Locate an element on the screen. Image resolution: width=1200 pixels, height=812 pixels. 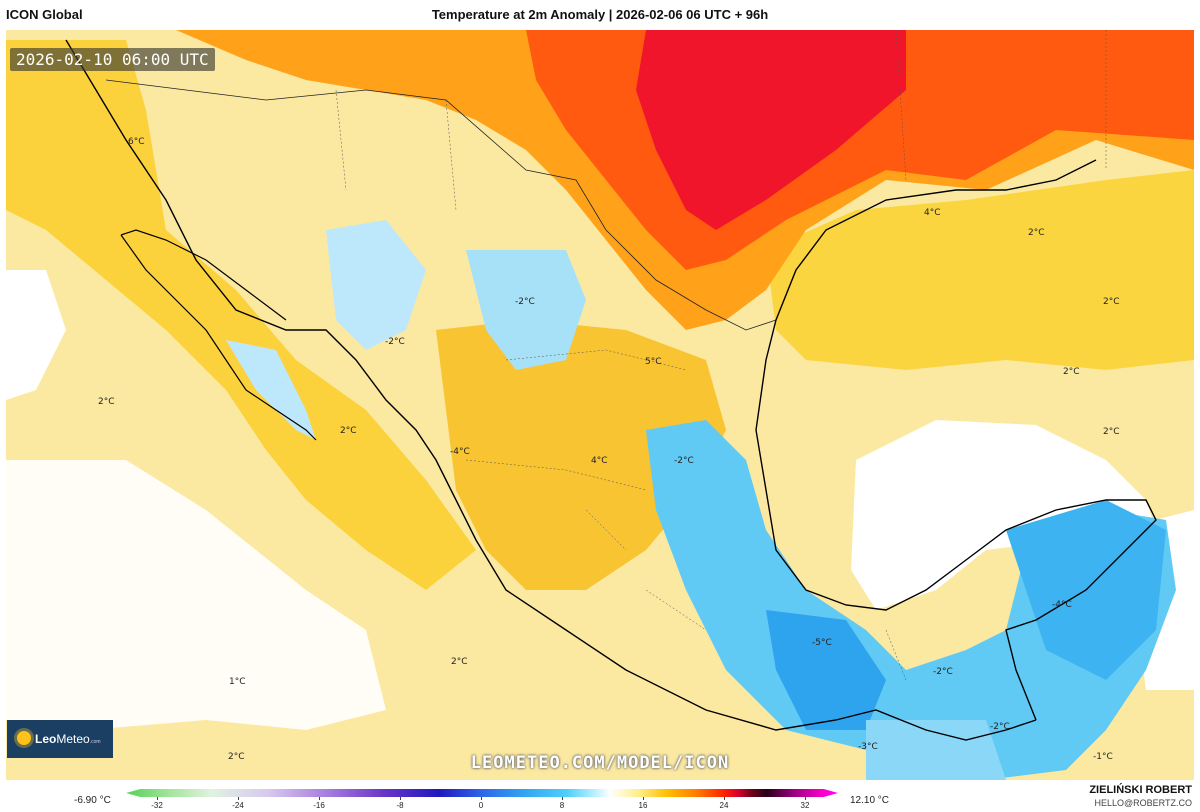
author-credit: ZIELIŃSKI ROBERT is located at coordinates (1140, 790).